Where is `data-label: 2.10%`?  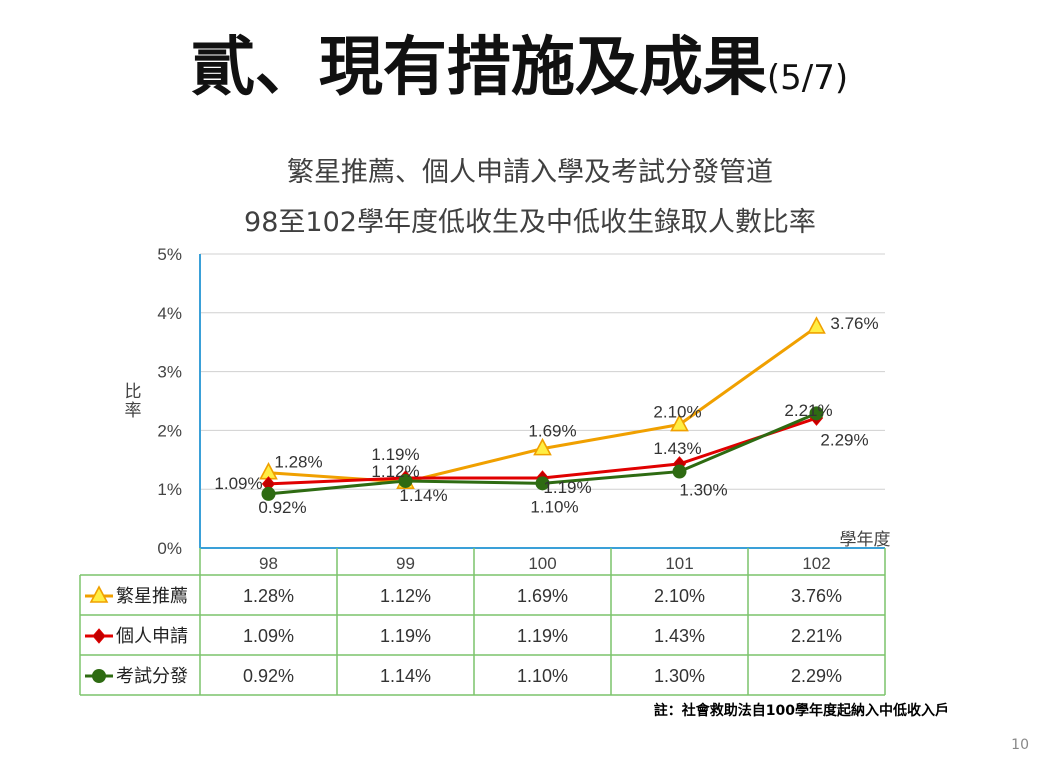
data-label: 2.10% is located at coordinates (677, 412).